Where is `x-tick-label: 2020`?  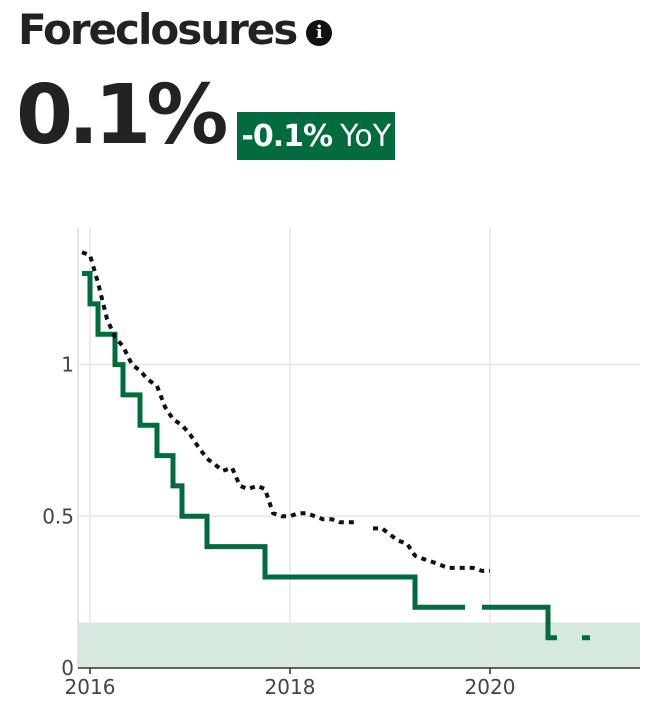
x-tick-label: 2020 is located at coordinates (490, 687).